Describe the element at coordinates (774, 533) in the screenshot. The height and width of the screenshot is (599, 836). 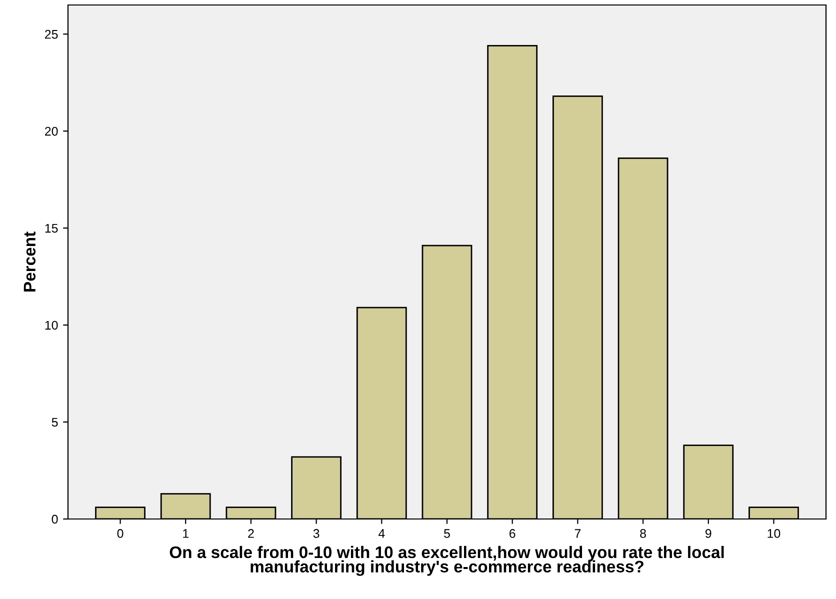
I see `x-tick-label: 10` at that location.